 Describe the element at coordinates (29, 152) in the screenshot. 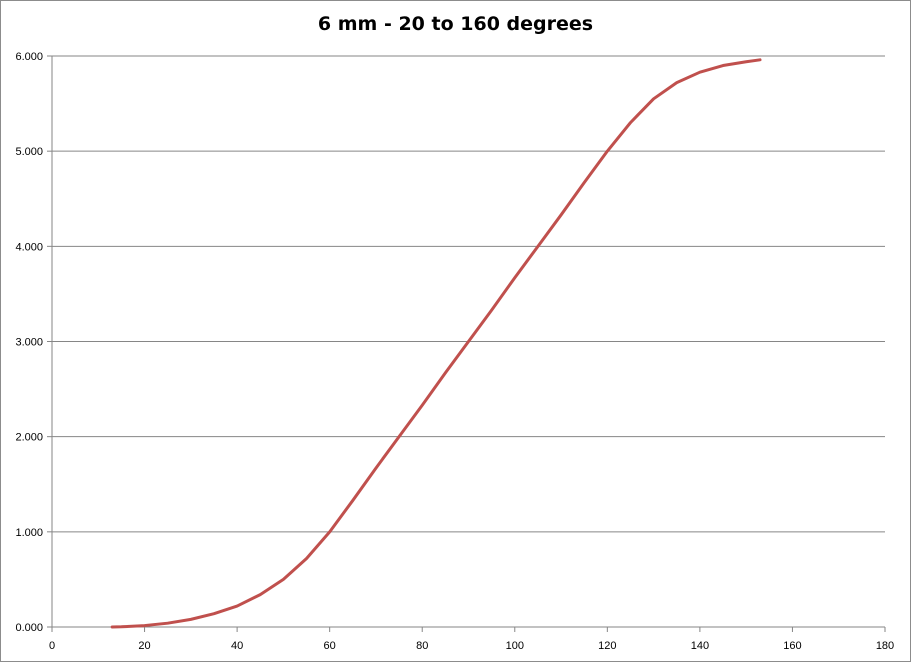

I see `y-tick-label: 5.000` at that location.